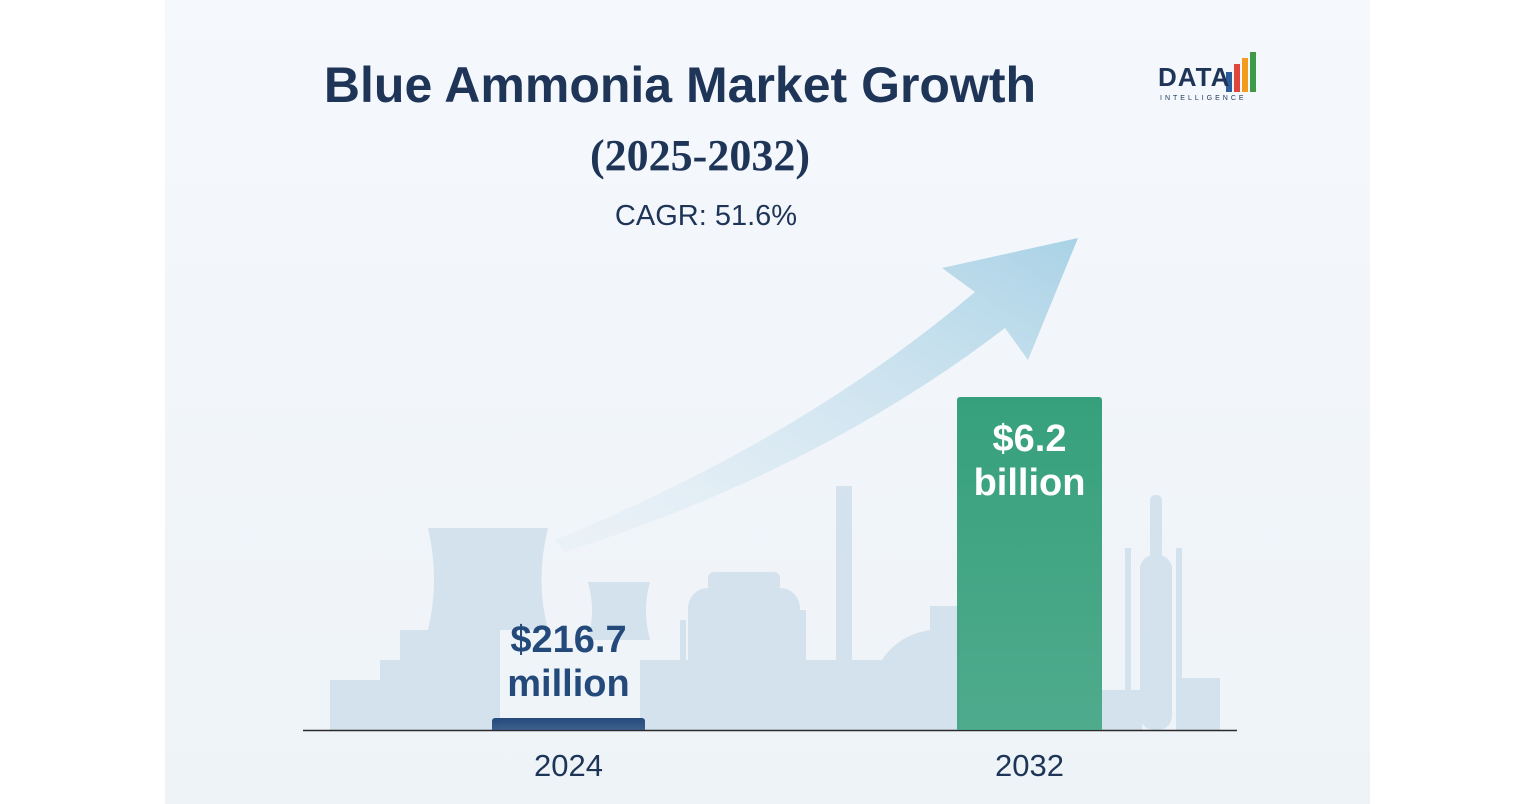 The width and height of the screenshot is (1536, 804). Describe the element at coordinates (1029, 461) in the screenshot. I see `value-label: $6.2 billion` at that location.